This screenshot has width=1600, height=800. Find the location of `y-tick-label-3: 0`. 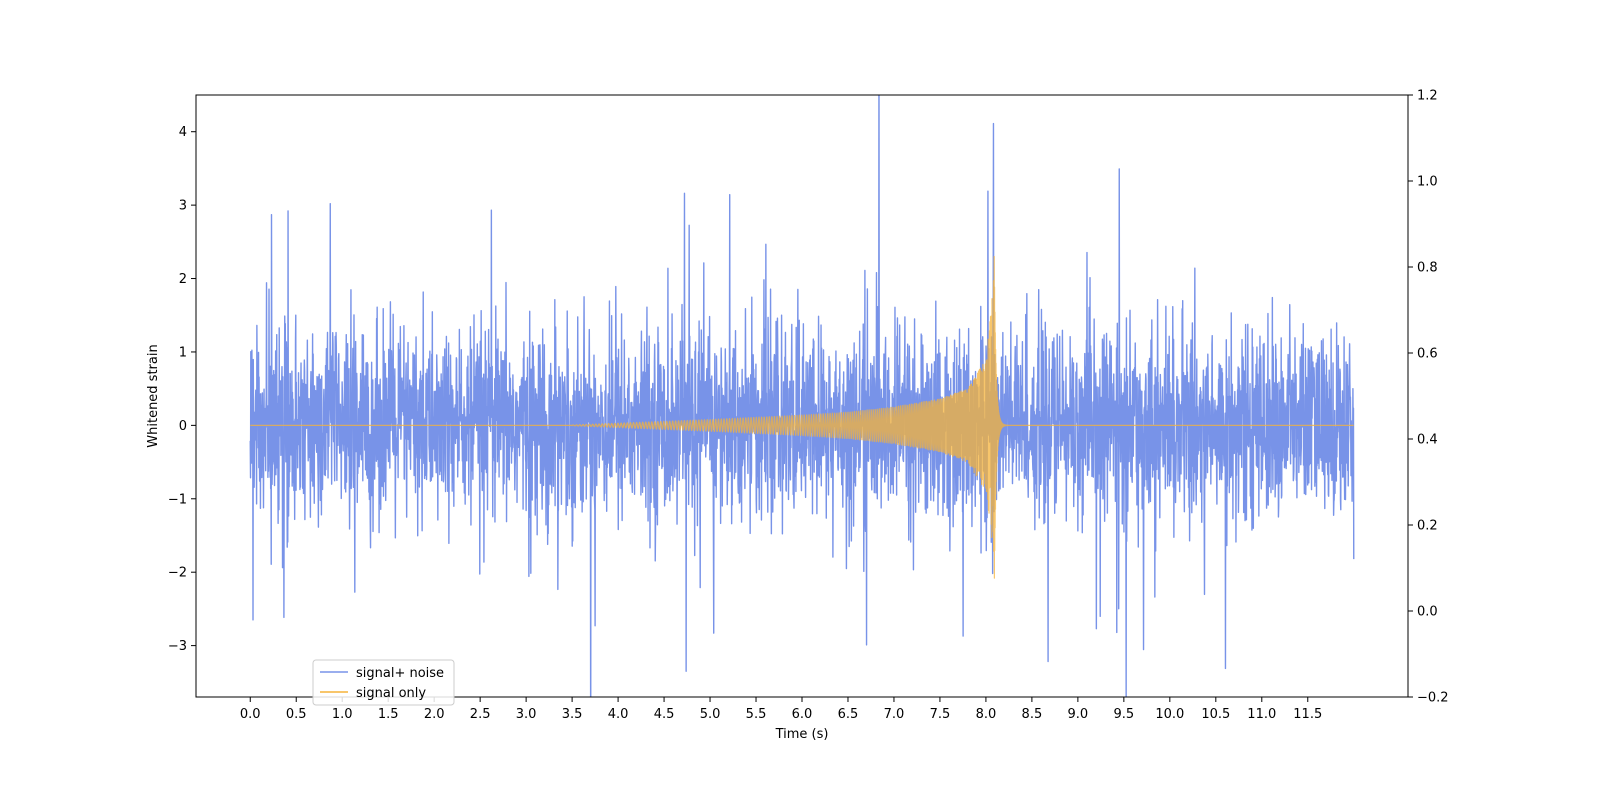

y-tick-label-3: 0 is located at coordinates (183, 426).